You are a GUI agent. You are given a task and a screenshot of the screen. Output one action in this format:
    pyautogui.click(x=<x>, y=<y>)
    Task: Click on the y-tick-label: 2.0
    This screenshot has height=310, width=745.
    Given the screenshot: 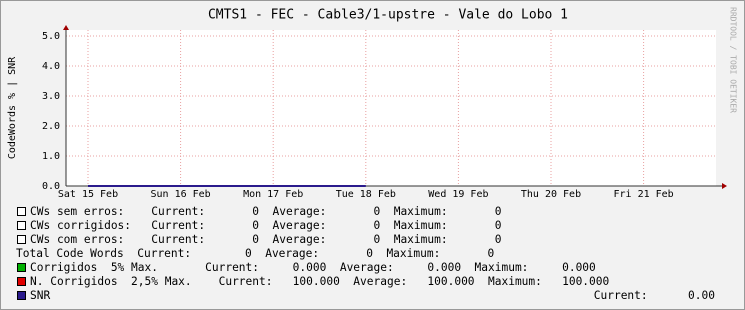 What is the action you would take?
    pyautogui.click(x=51, y=126)
    